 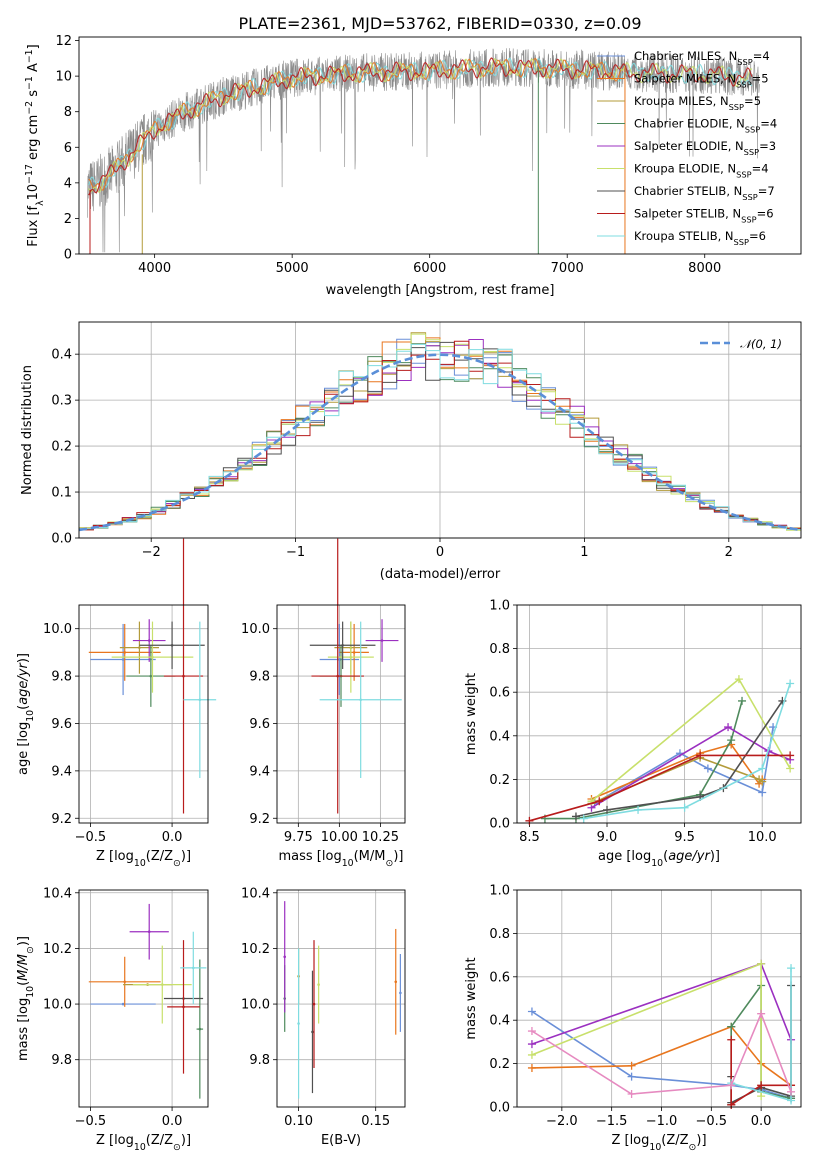 What do you see at coordinates (151, 552) in the screenshot?
I see `x-tick-label: −2` at bounding box center [151, 552].